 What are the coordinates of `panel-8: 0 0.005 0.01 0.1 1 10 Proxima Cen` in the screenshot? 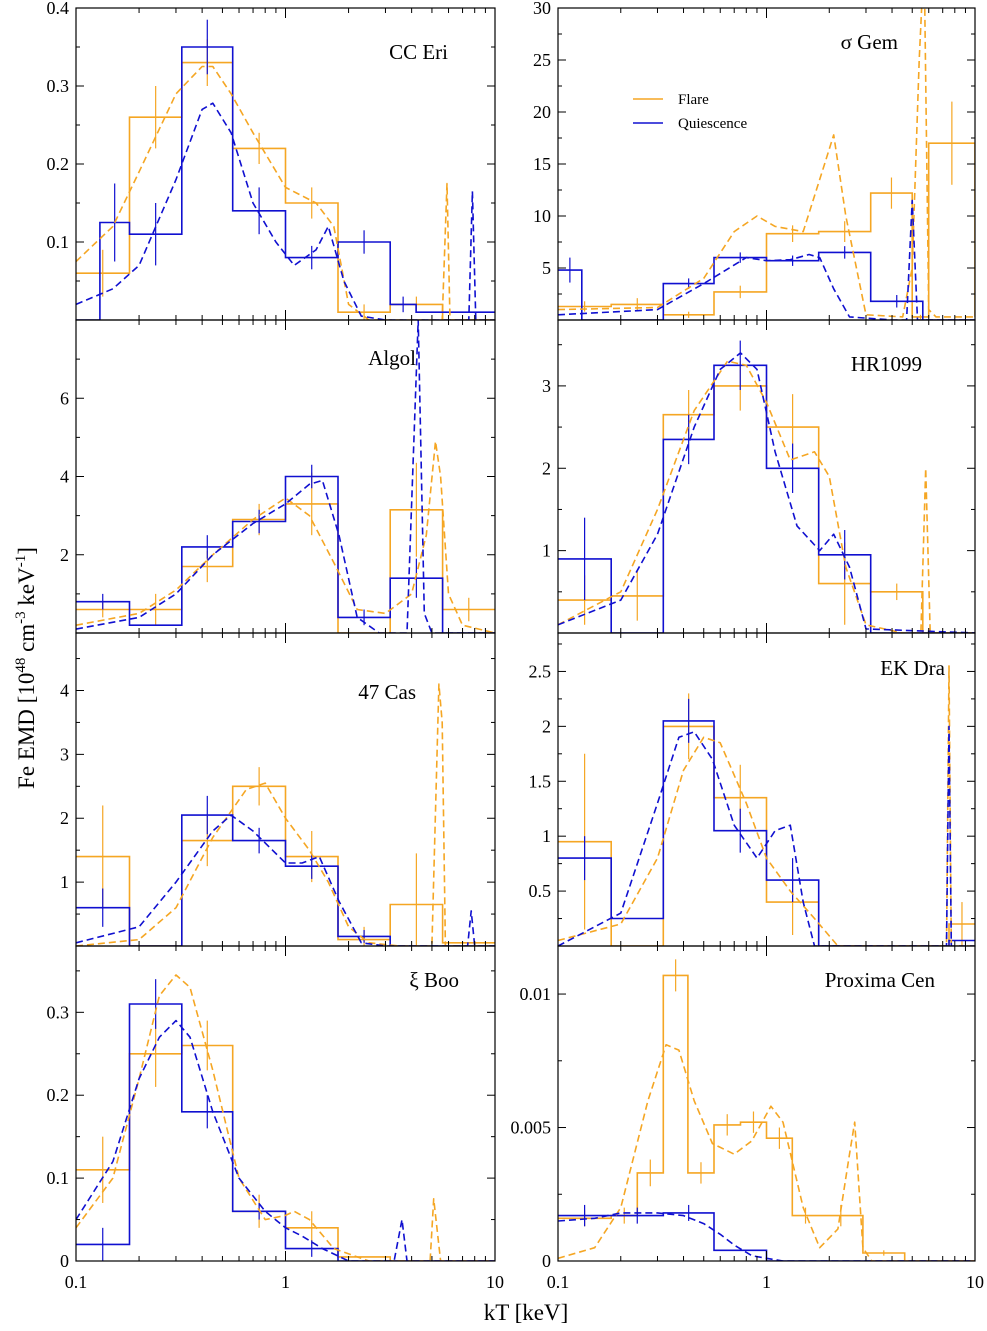 It's located at (747, 1118).